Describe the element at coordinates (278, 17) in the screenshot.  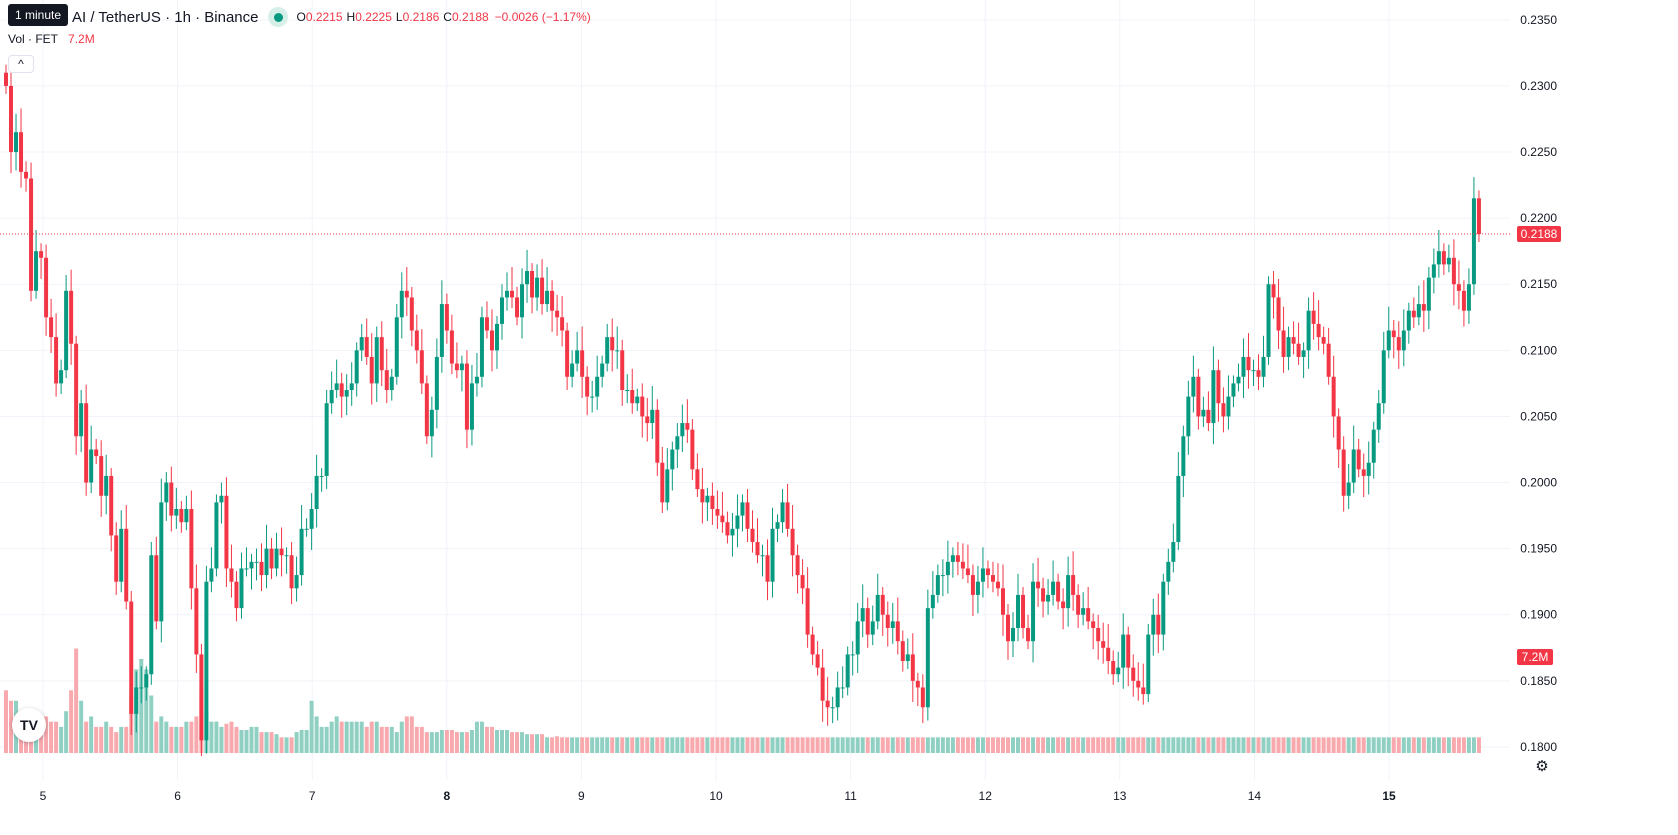
I see `market-status-icon` at that location.